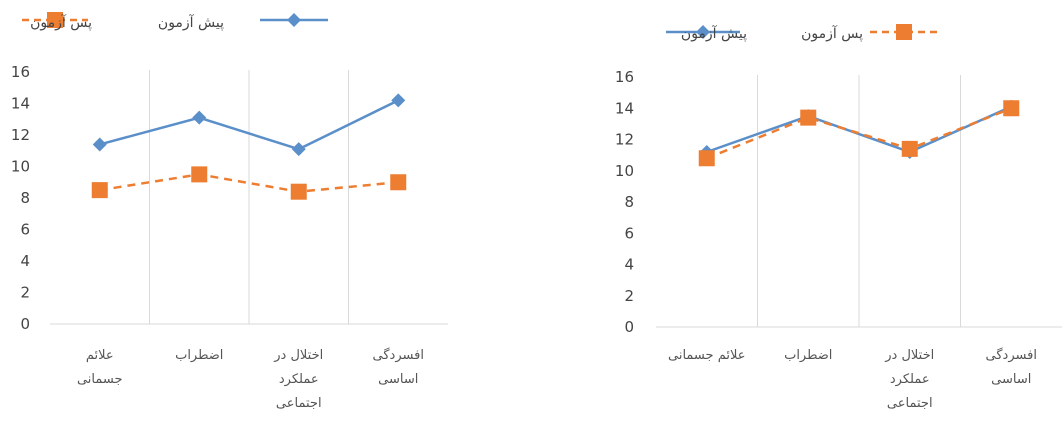 The height and width of the screenshot is (438, 1063). I want to click on x-category-label: جسمانی, so click(100, 379).